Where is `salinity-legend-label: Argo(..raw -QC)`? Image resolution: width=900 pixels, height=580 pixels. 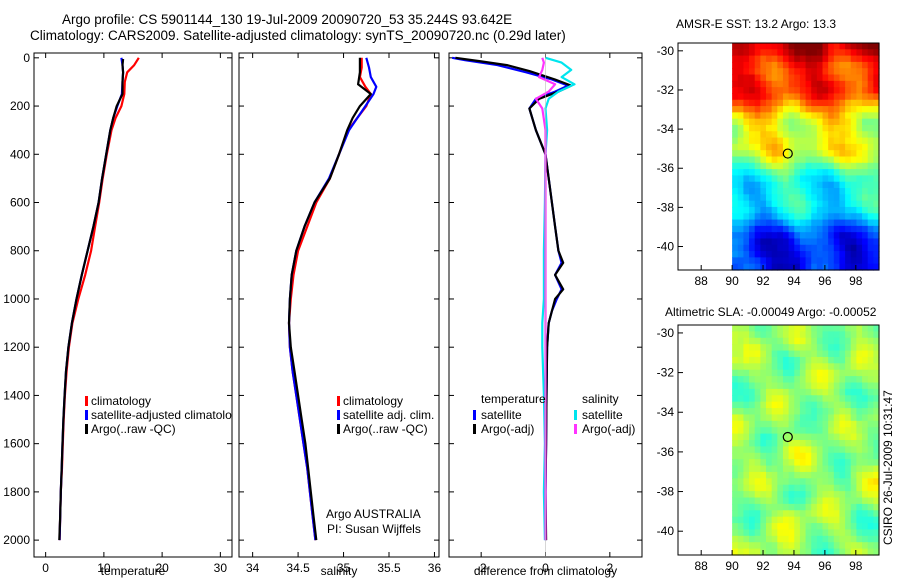
salinity-legend-label: Argo(..raw -QC) is located at coordinates (385, 429).